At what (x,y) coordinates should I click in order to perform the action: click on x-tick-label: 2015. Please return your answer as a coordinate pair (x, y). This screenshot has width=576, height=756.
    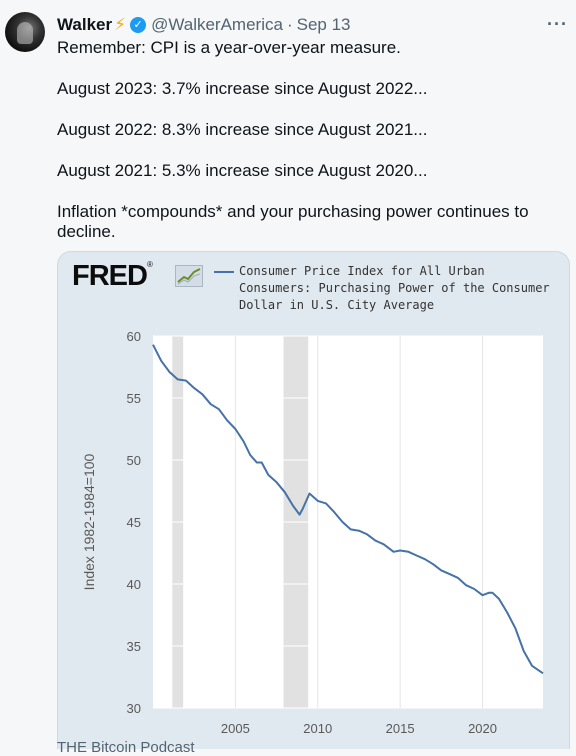
    Looking at the image, I should click on (400, 728).